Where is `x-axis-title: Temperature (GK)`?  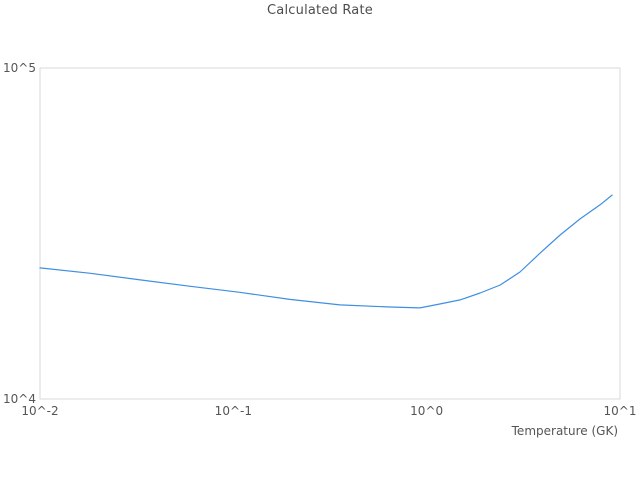 x-axis-title: Temperature (GK) is located at coordinates (564, 431).